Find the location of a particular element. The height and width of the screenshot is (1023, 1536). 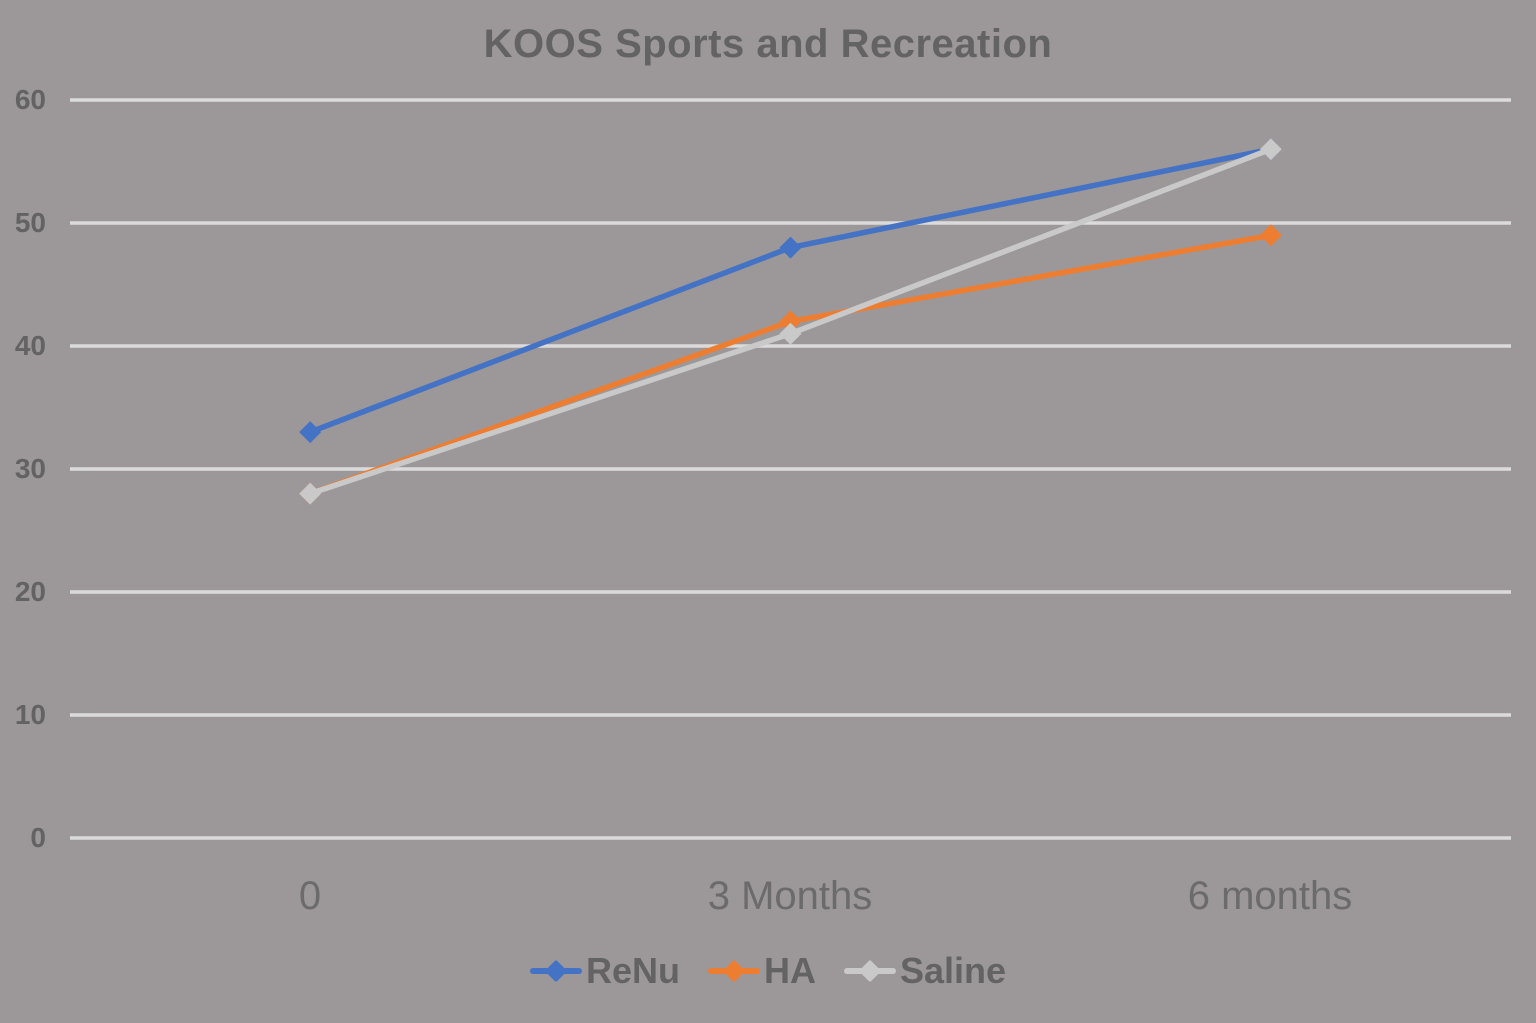

legend-item-ha: HA is located at coordinates (761, 971).